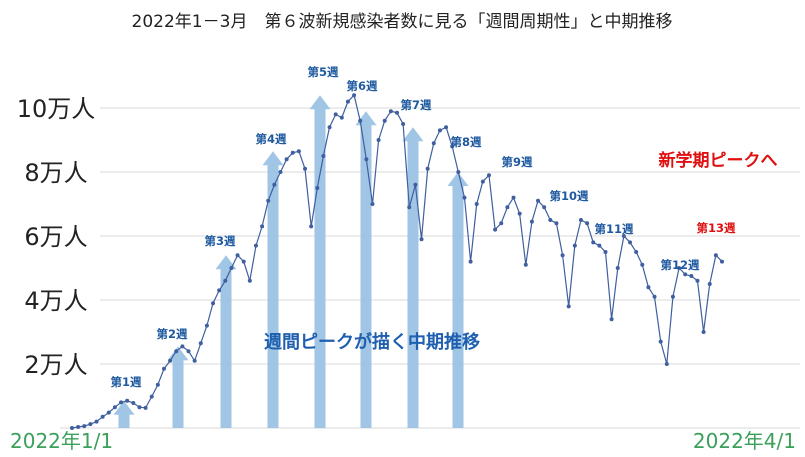 The image size is (805, 457). Describe the element at coordinates (744, 441) in the screenshot. I see `x-end-label: 2022年4/1` at that location.